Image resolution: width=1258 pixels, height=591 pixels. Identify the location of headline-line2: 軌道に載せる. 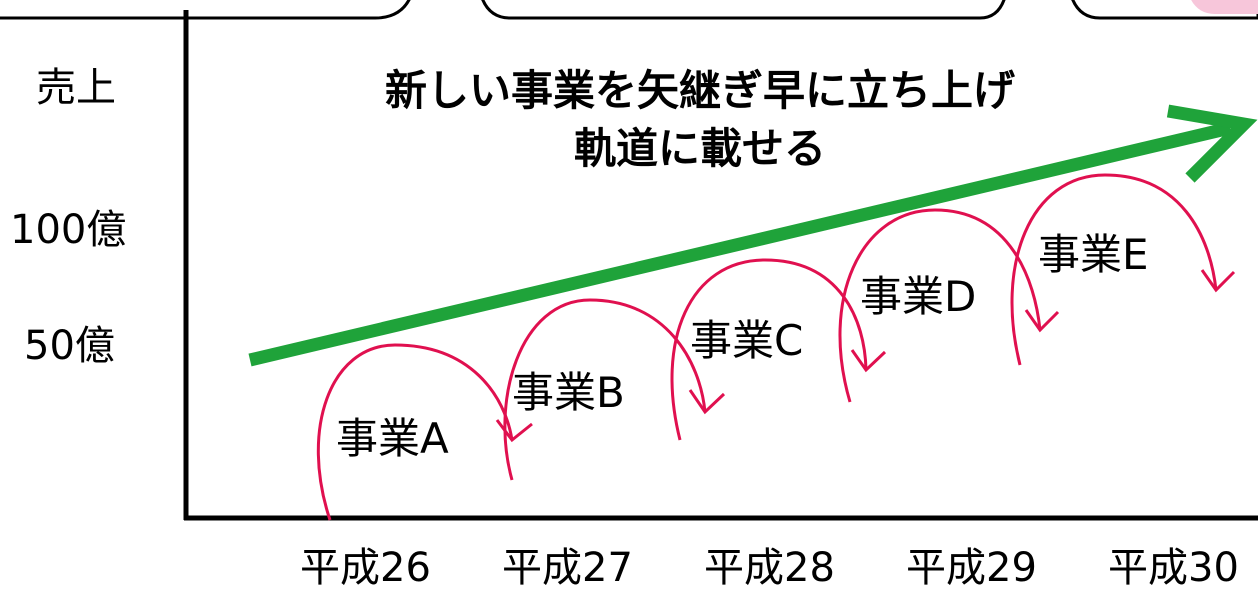
(699, 148).